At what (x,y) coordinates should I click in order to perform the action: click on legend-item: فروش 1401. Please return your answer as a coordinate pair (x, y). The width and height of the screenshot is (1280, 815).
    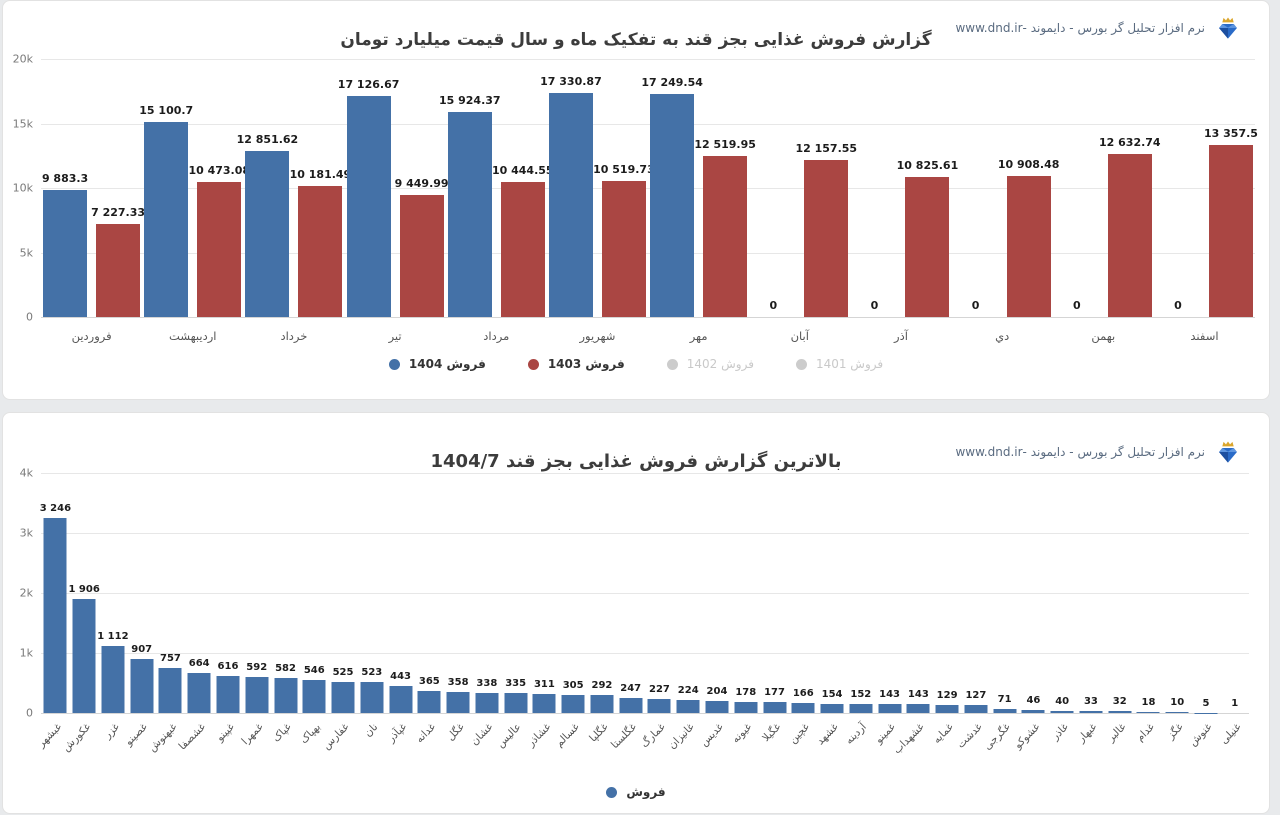
    Looking at the image, I should click on (839, 364).